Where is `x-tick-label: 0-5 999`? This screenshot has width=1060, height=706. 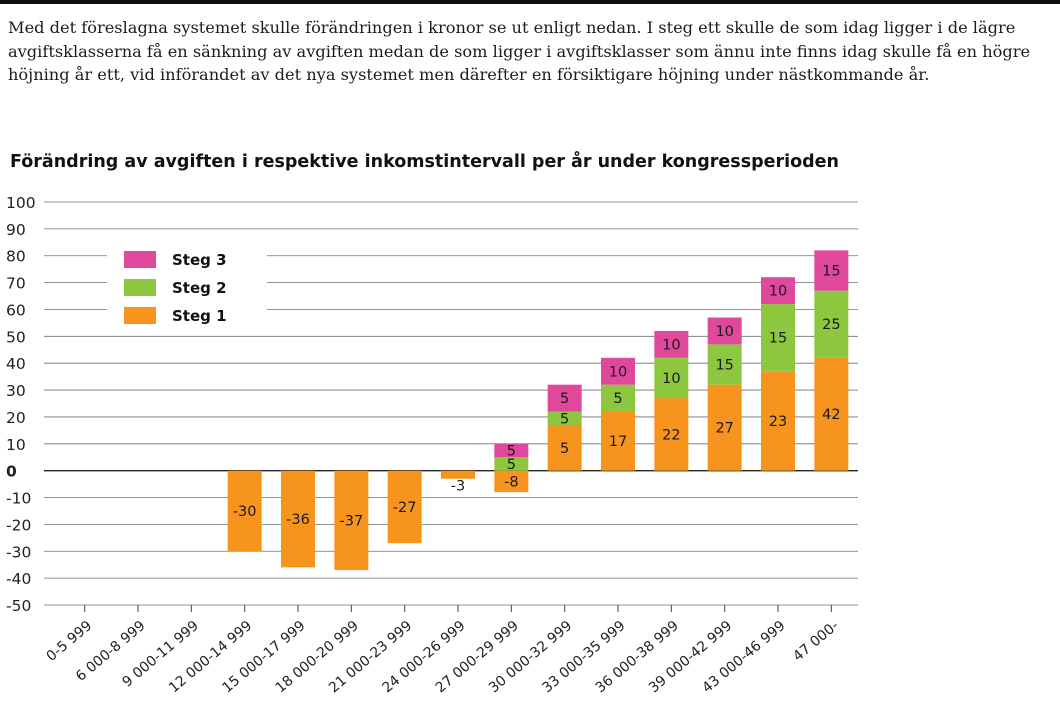 x-tick-label: 0-5 999 is located at coordinates (70, 641).